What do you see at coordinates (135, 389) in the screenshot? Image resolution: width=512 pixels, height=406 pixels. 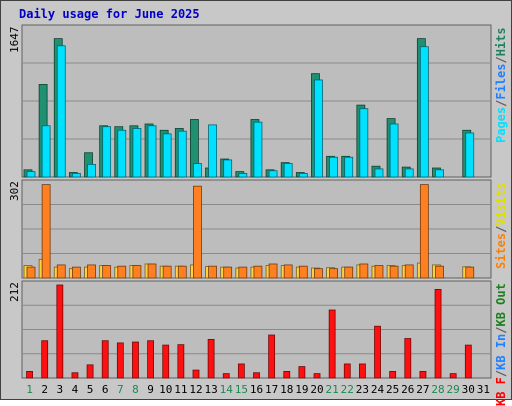 I see `x-tick-label-8: 8` at bounding box center [135, 389].